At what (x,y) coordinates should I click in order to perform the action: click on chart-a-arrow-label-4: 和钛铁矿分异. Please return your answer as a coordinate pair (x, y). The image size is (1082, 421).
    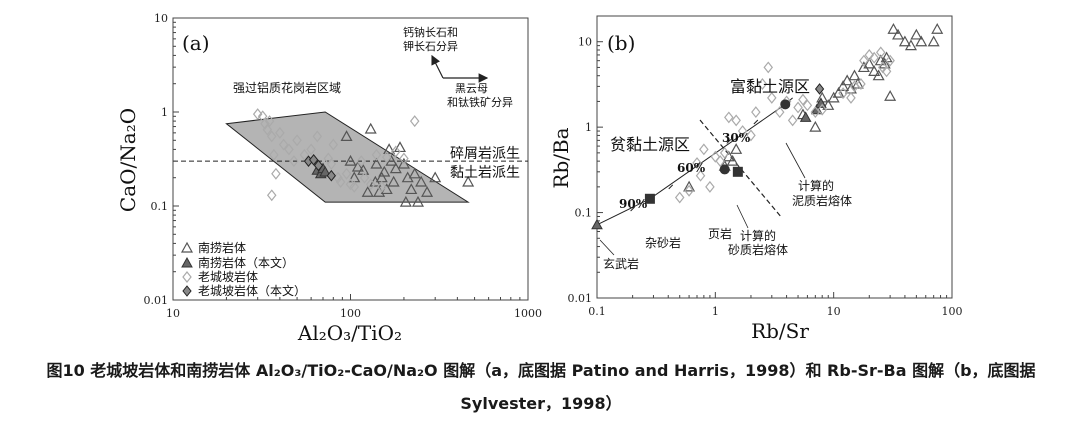
    Looking at the image, I should click on (480, 102).